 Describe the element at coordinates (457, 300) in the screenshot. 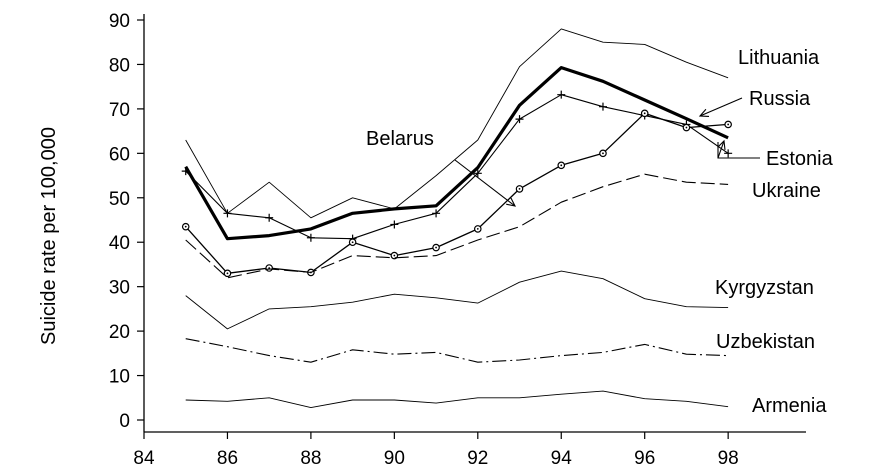

I see `kyrgyzstan-series-line` at that location.